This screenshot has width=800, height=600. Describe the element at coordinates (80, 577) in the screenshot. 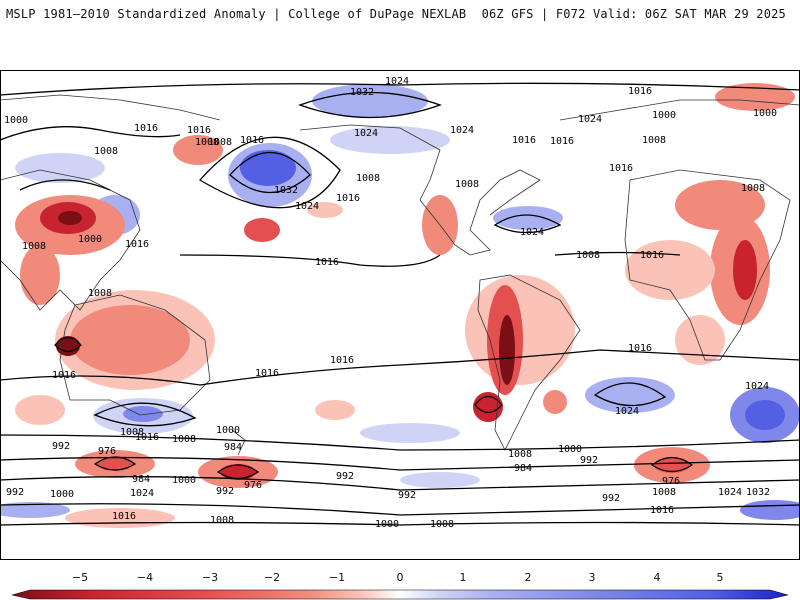

I see `colorbar-tick: −5` at that location.